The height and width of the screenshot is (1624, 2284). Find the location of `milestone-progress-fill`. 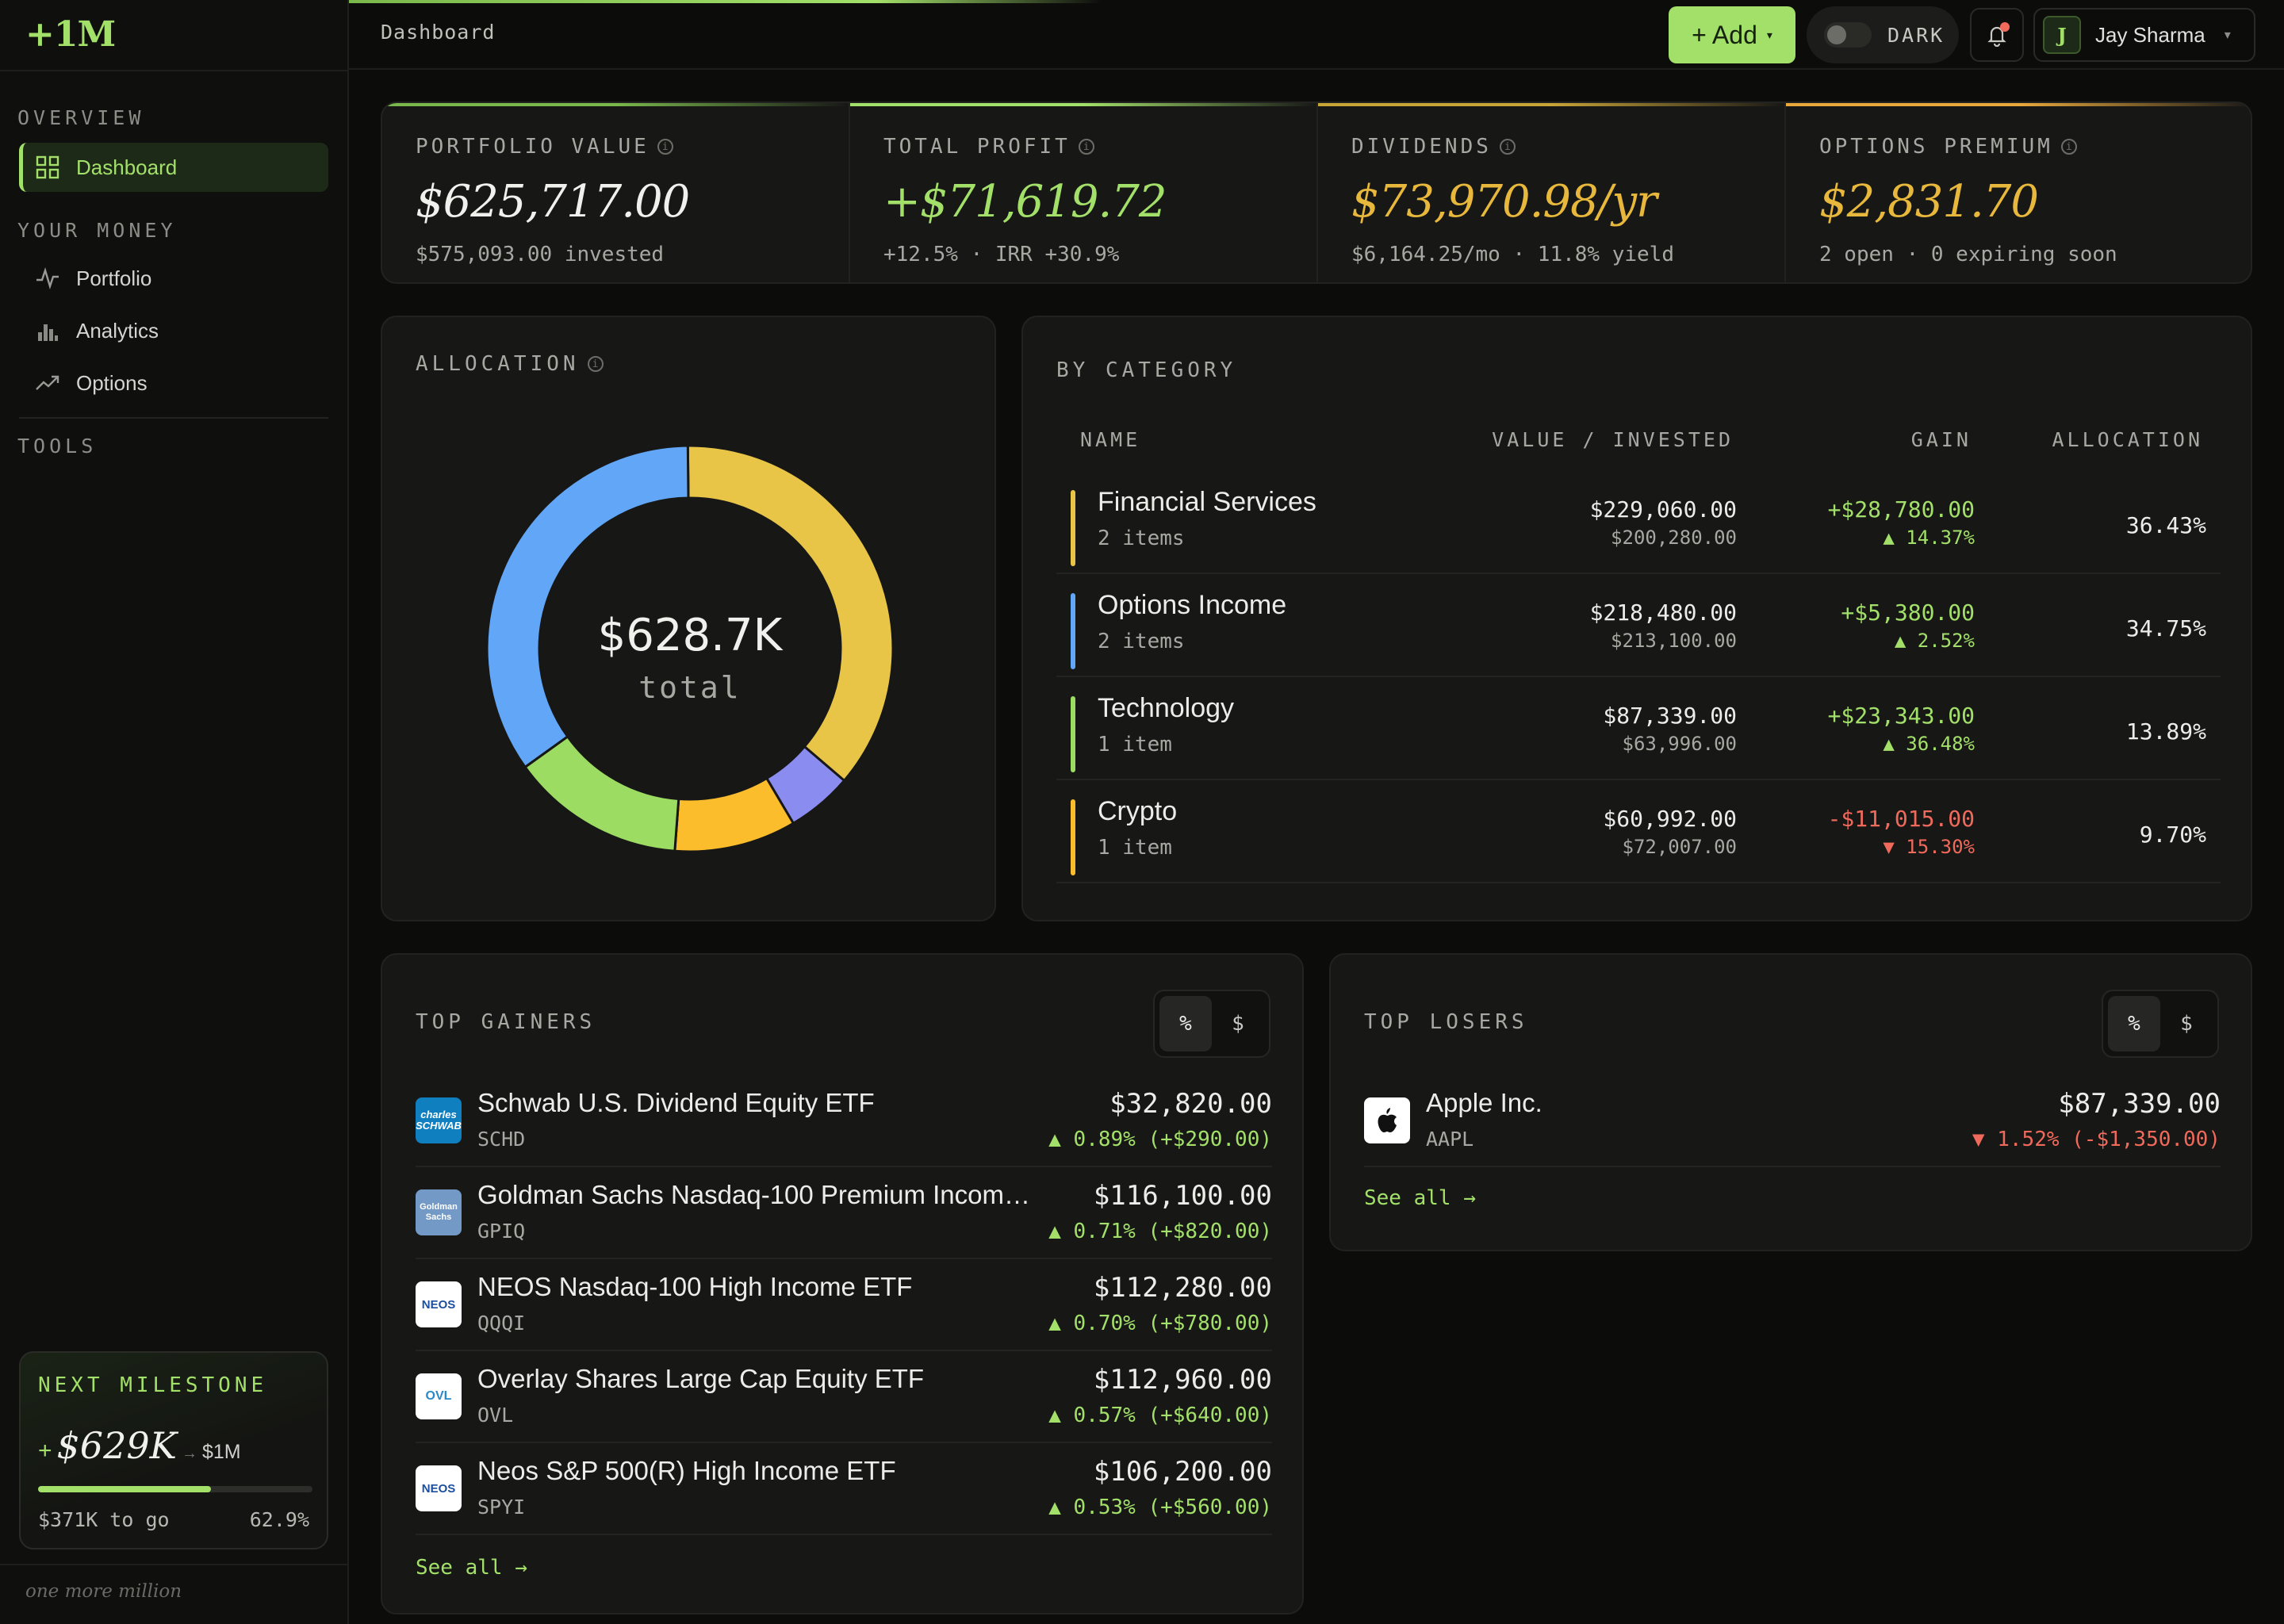

milestone-progress-fill is located at coordinates (124, 1489).